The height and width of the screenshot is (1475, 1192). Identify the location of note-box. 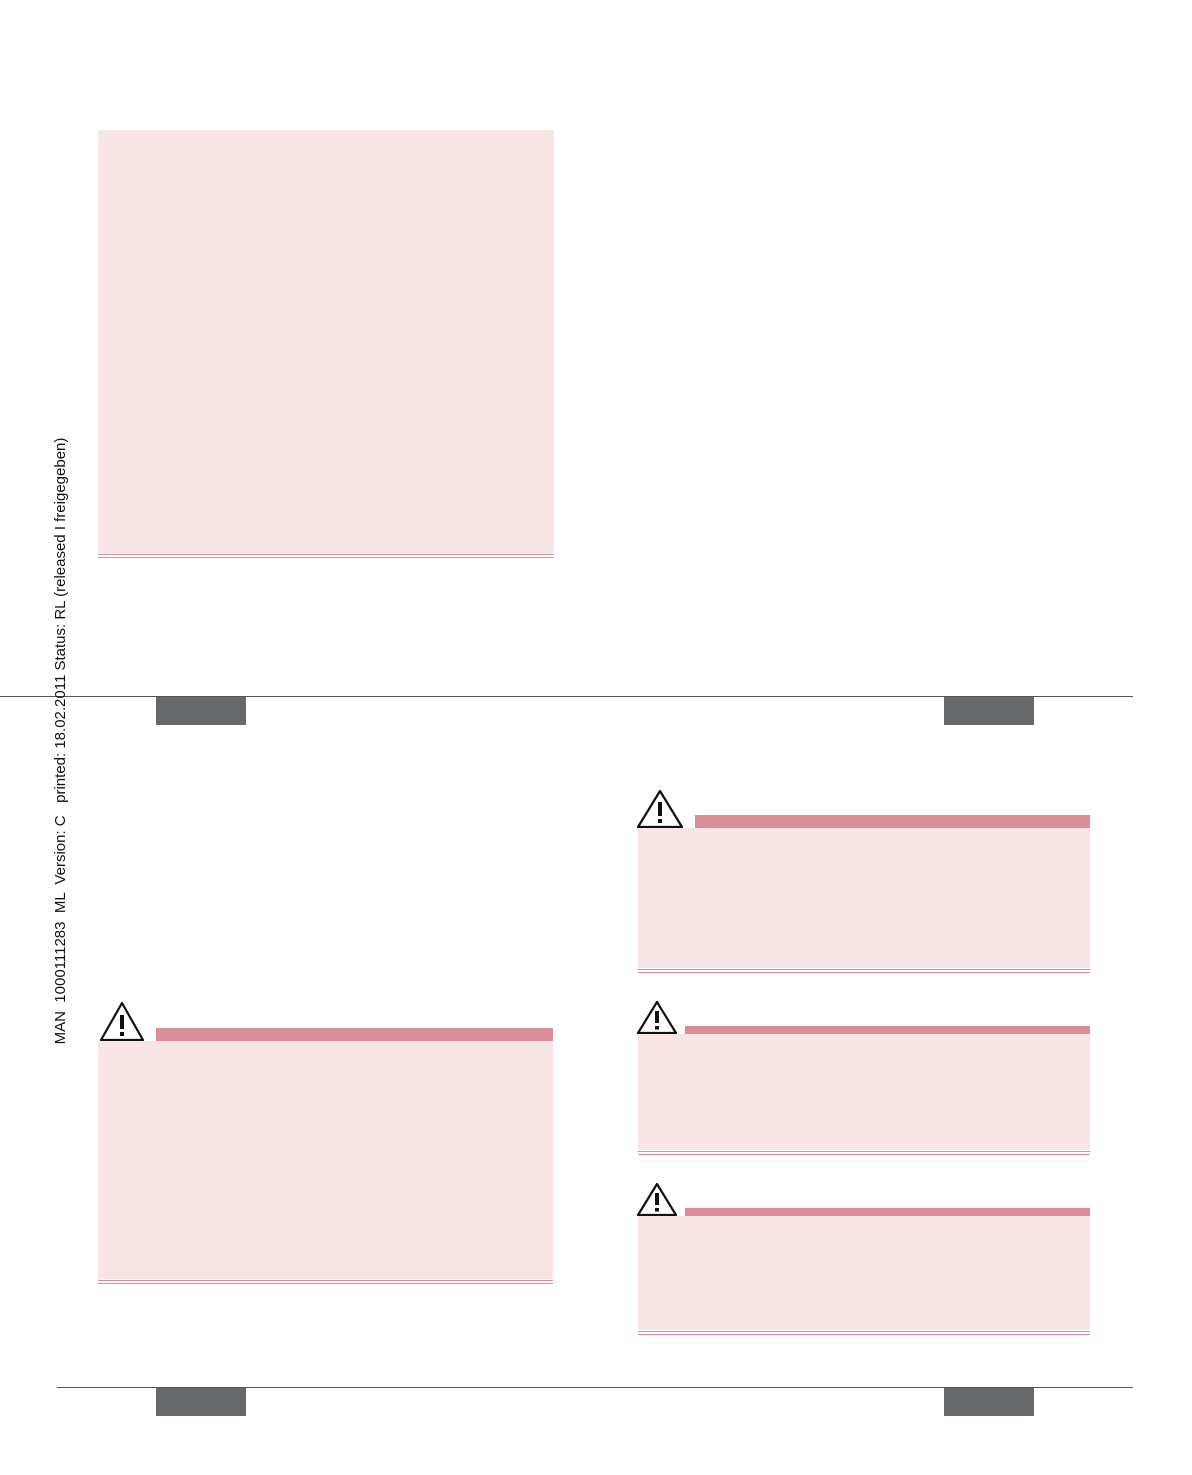
(326, 341).